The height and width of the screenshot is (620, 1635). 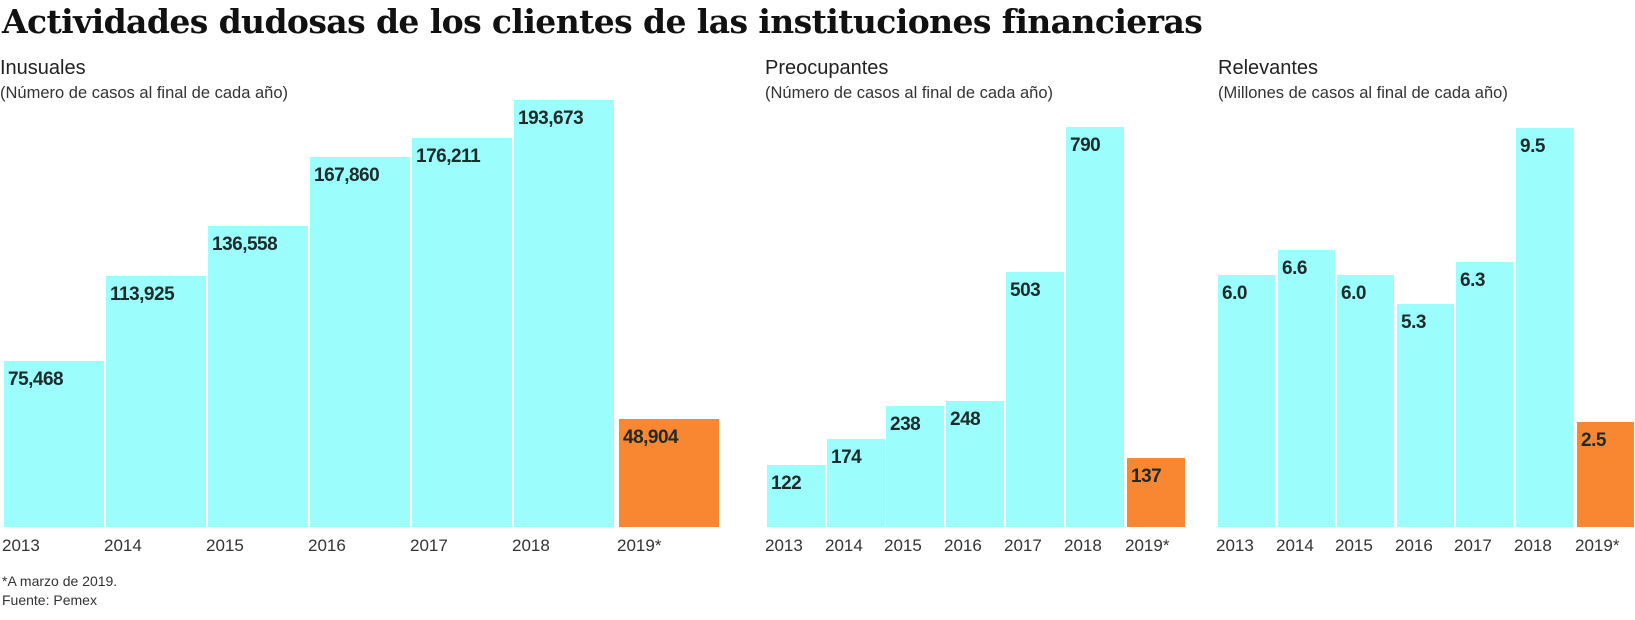 I want to click on bar-2014: 113,925, so click(x=156, y=401).